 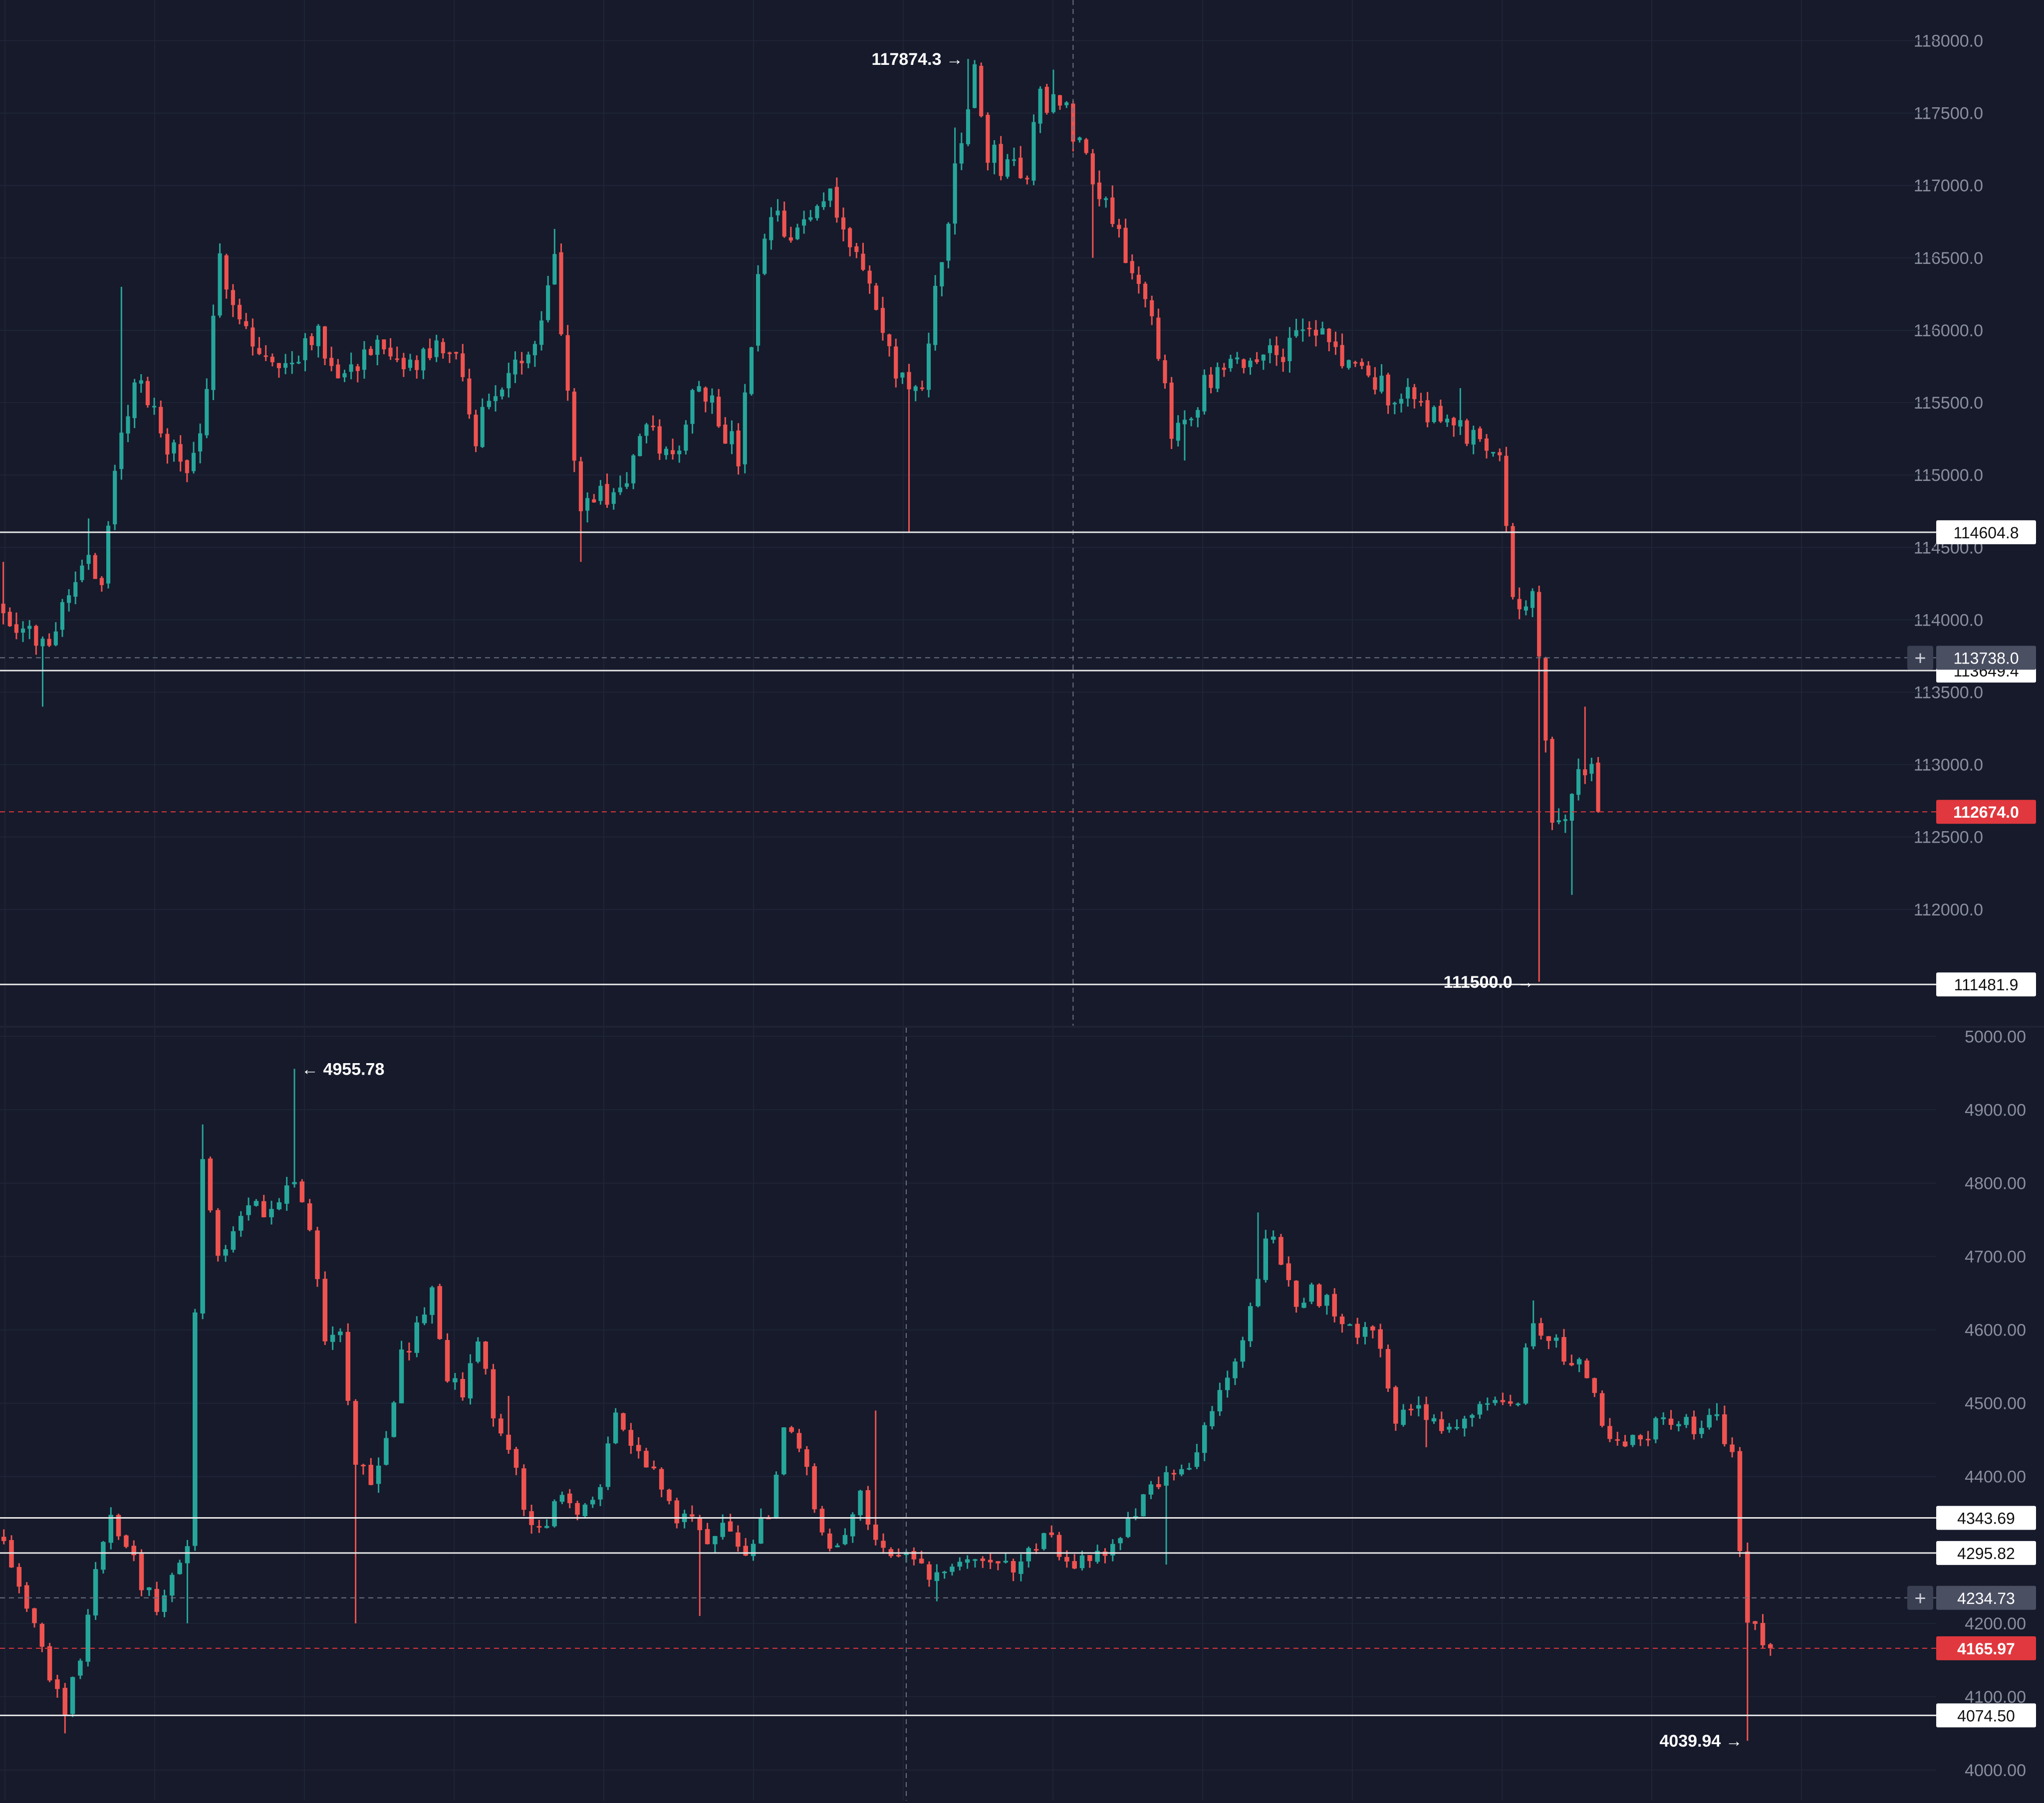 I want to click on level-label-box, so click(x=1986, y=1553).